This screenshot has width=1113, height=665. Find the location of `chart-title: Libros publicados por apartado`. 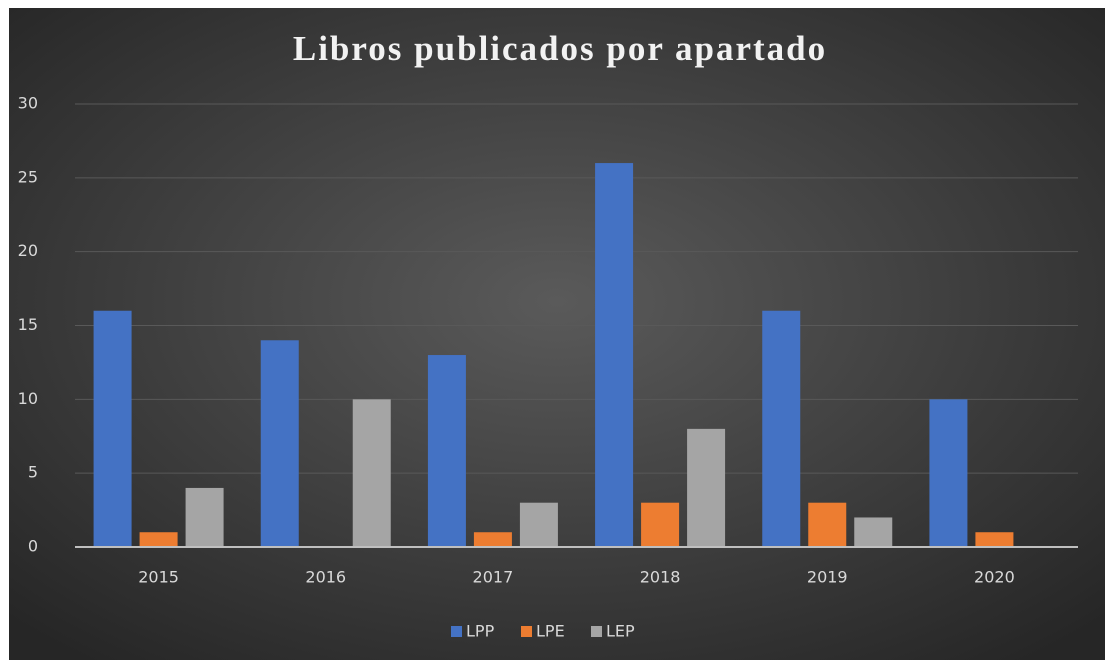

chart-title: Libros publicados por apartado is located at coordinates (560, 48).